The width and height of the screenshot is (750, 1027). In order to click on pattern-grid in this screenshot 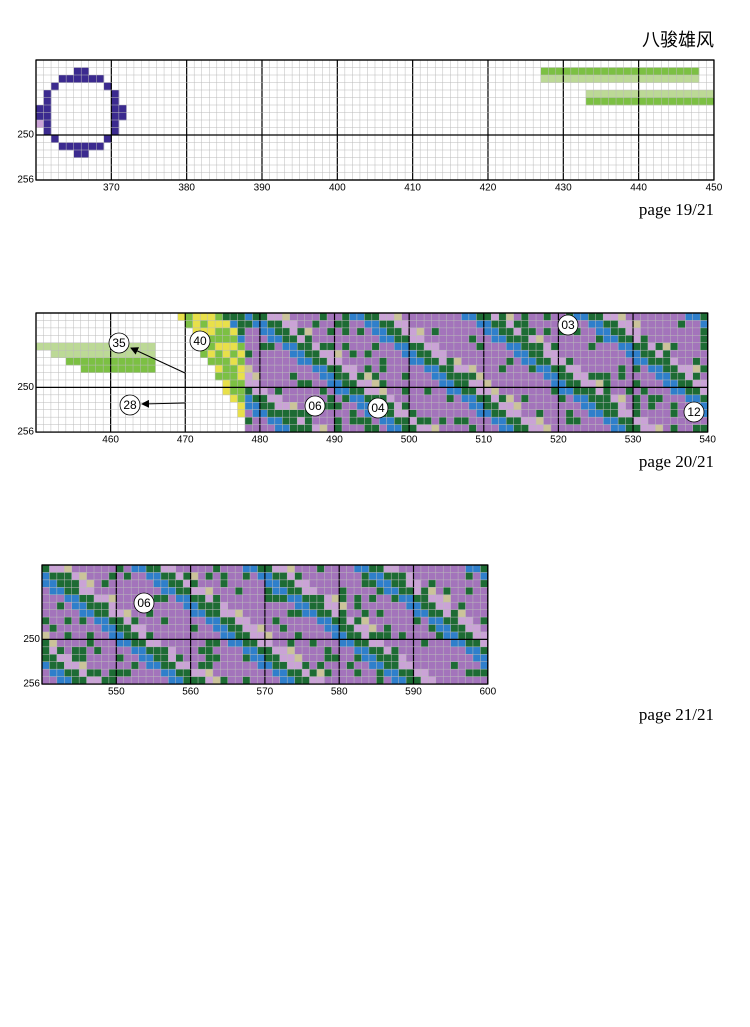, I will do `click(265, 624)`.